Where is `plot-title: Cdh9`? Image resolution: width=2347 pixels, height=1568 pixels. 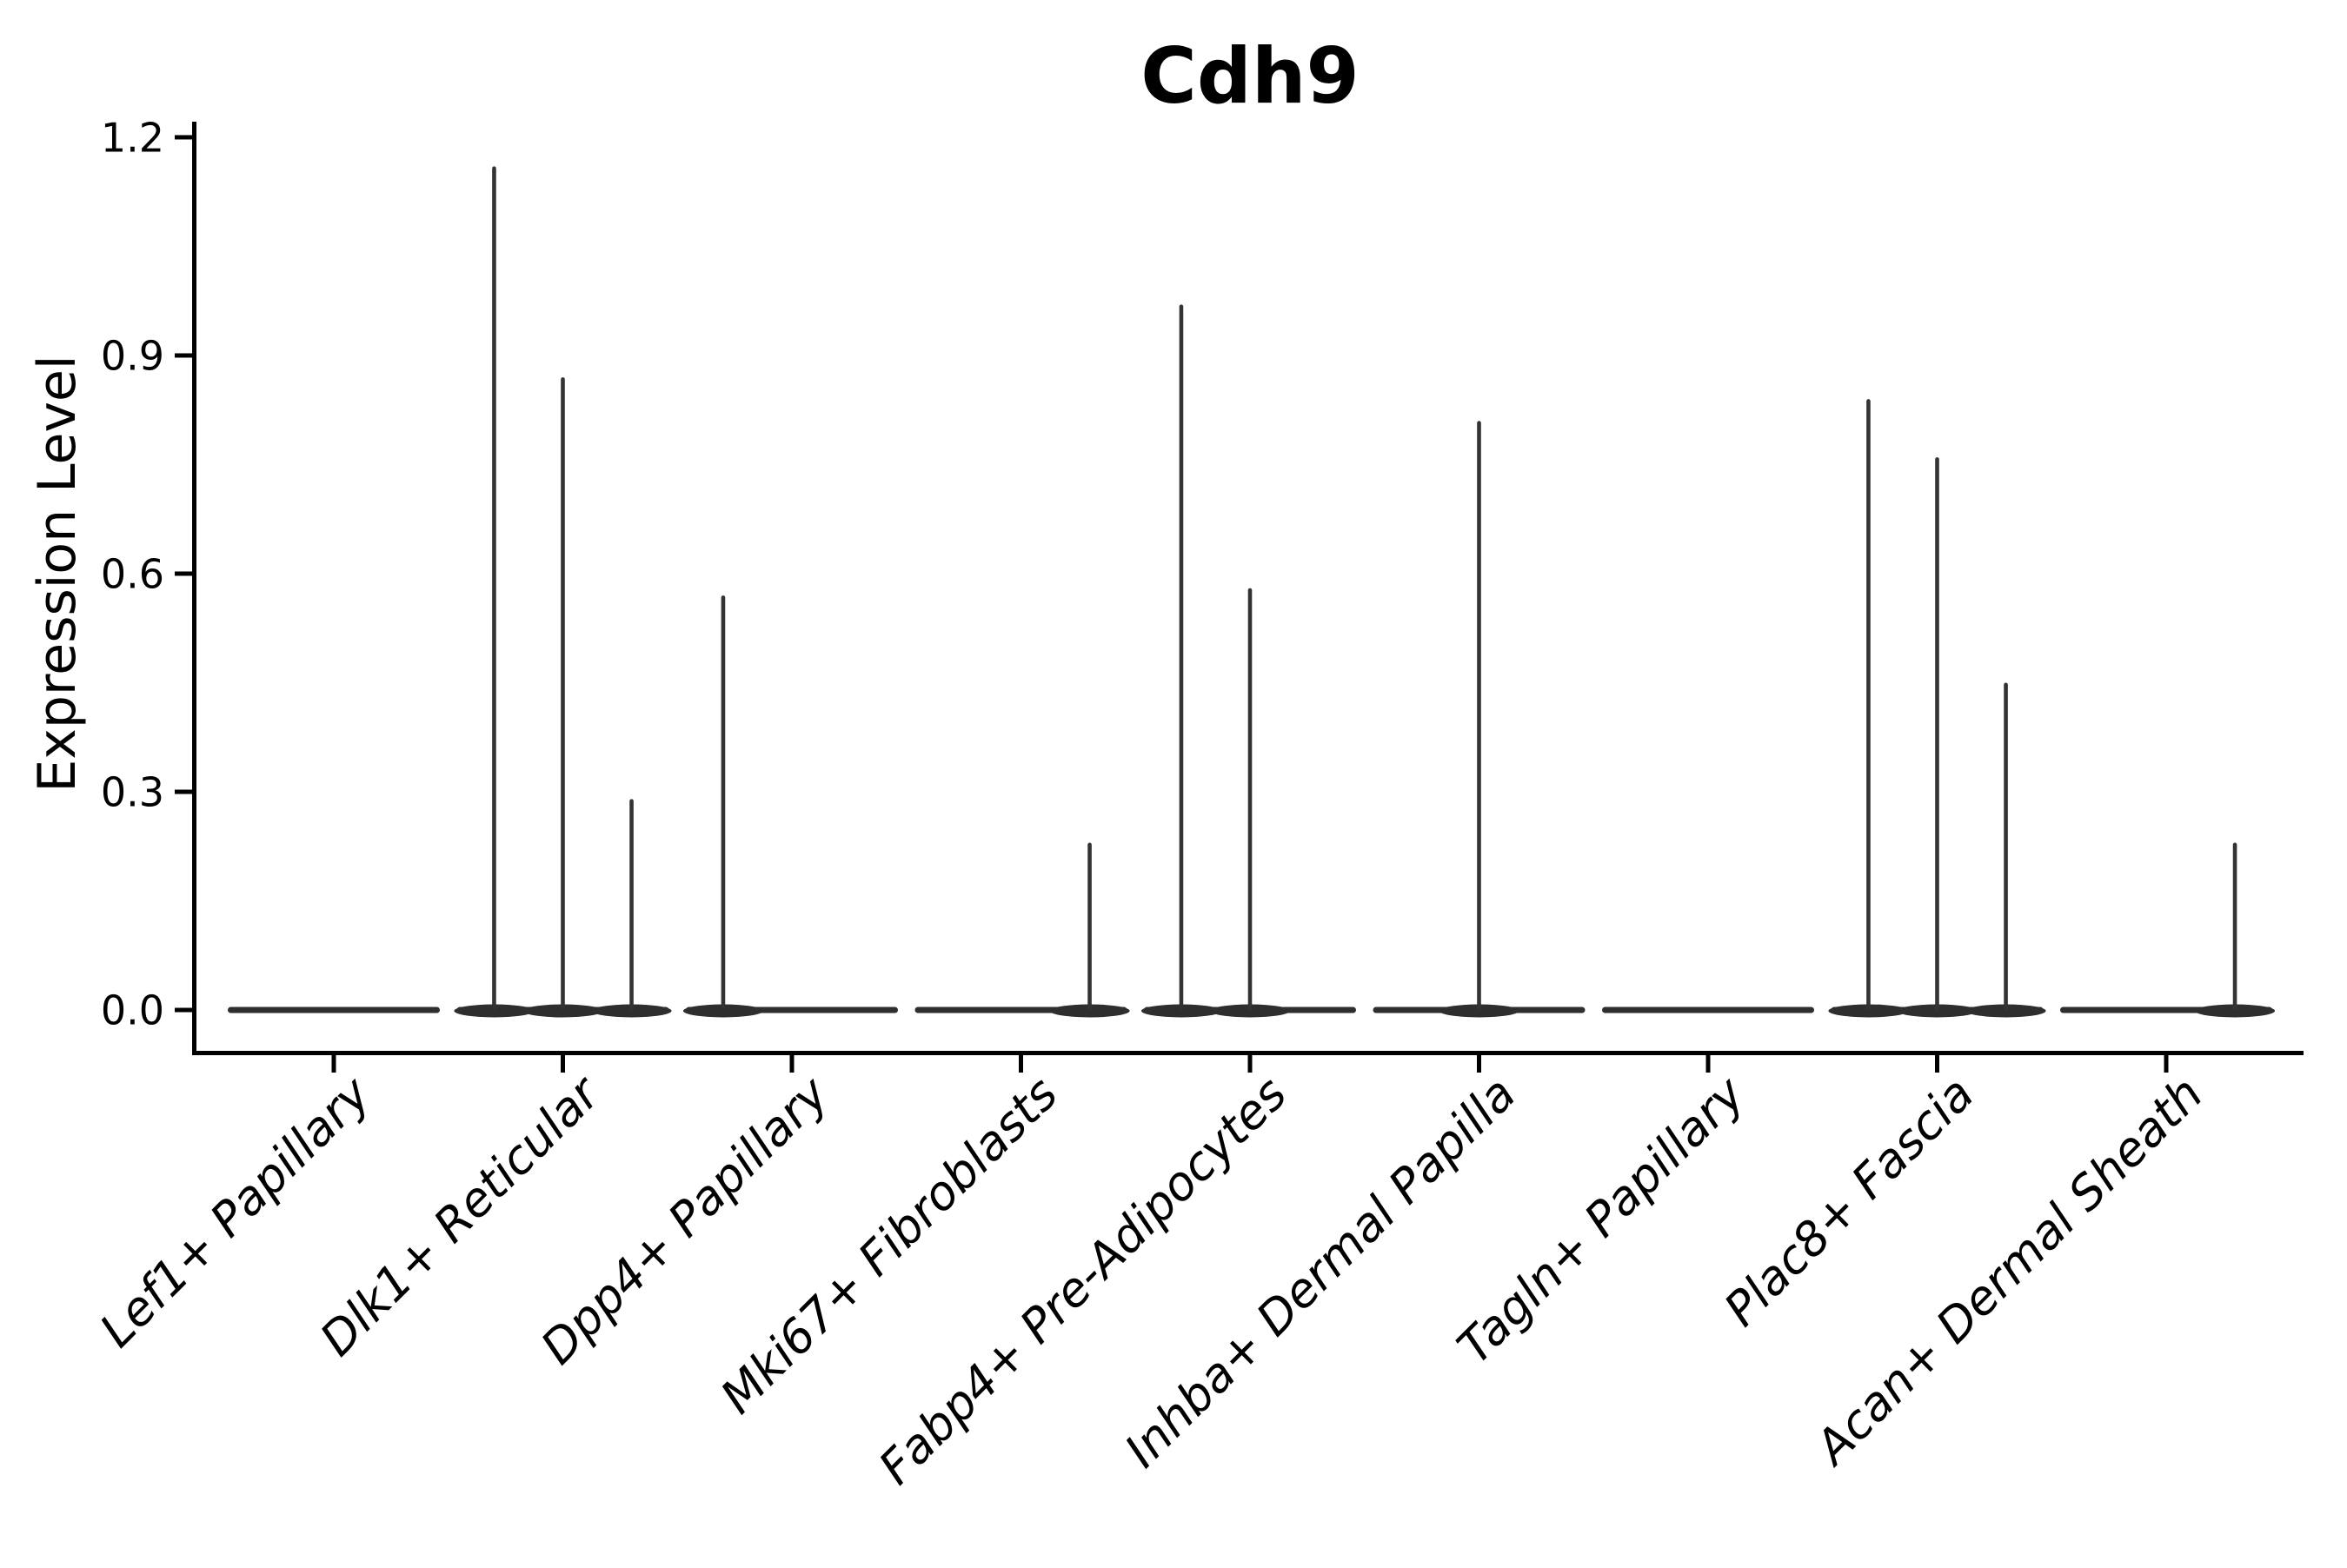 plot-title: Cdh9 is located at coordinates (1249, 76).